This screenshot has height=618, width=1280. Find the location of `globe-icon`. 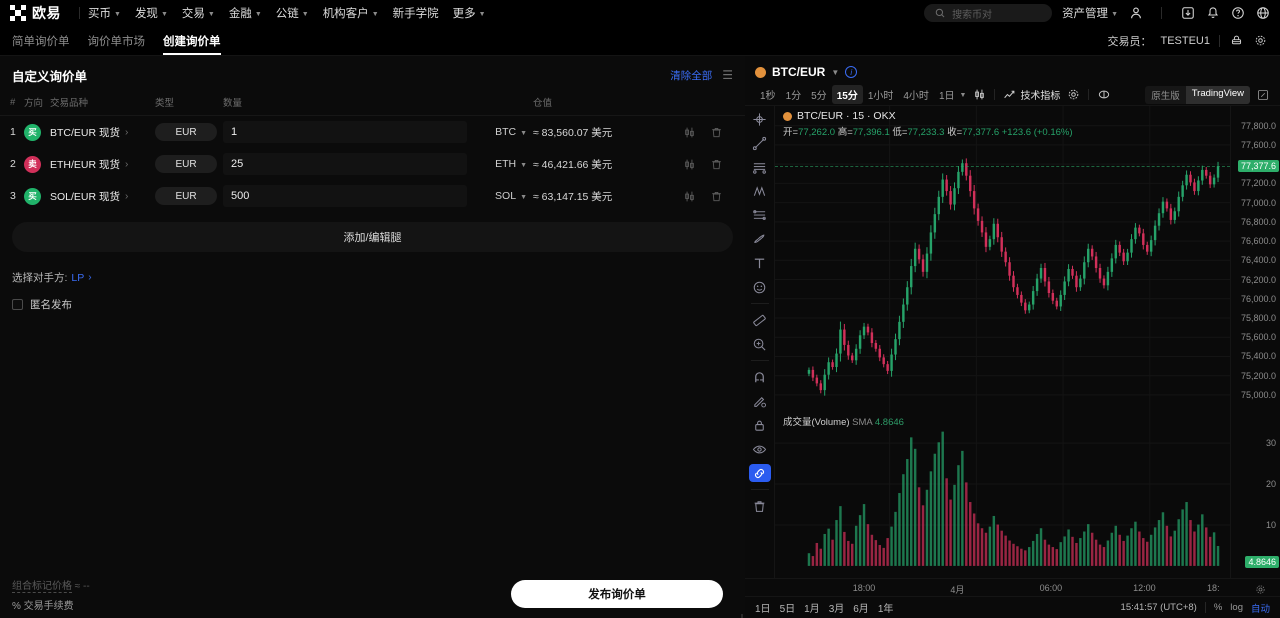

globe-icon is located at coordinates (1262, 13).